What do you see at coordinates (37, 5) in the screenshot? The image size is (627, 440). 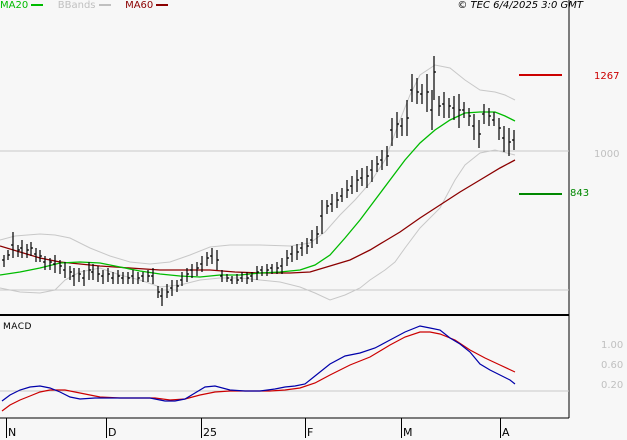 I see `legend-ma20-swatch` at bounding box center [37, 5].